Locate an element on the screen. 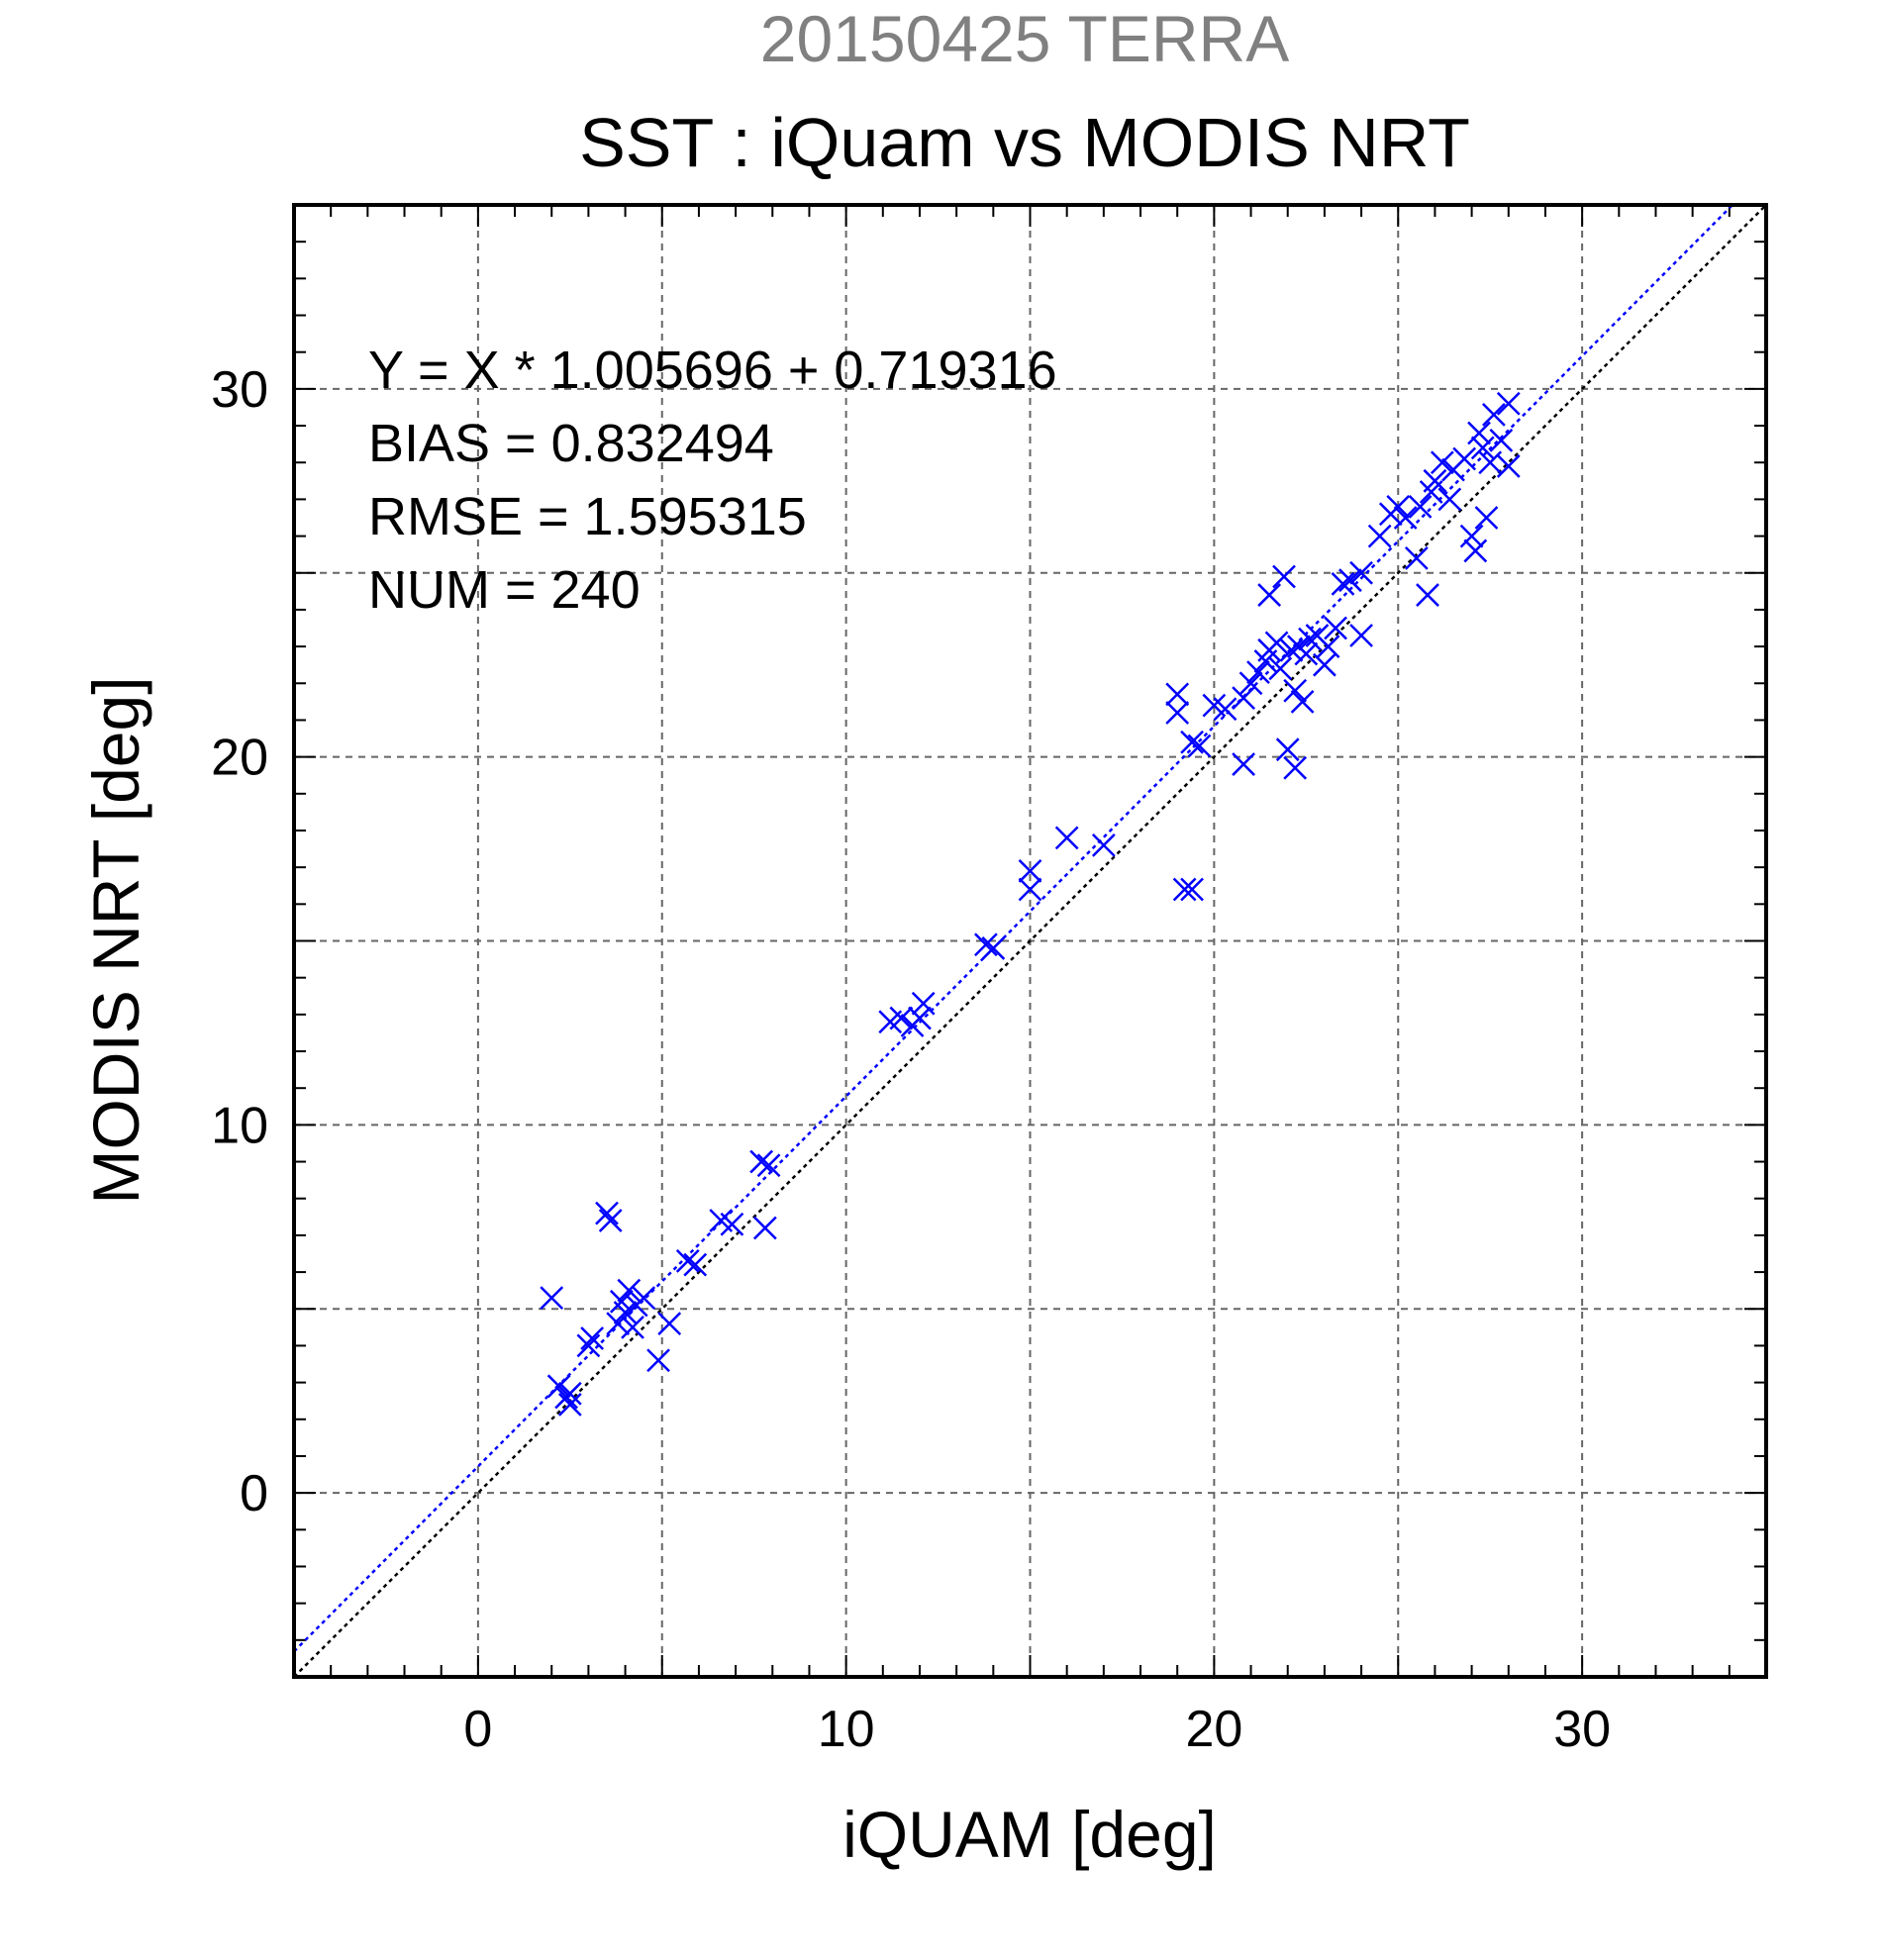 Image resolution: width=1881 pixels, height=1960 pixels. y-tick-label: 10 is located at coordinates (240, 1125).